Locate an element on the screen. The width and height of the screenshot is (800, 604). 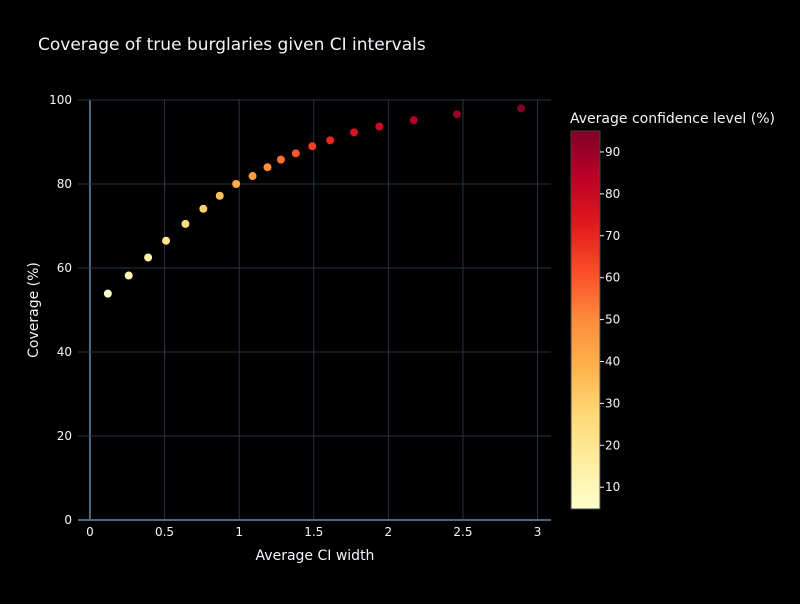
colorbar-tick-label: 90 is located at coordinates (612, 152).